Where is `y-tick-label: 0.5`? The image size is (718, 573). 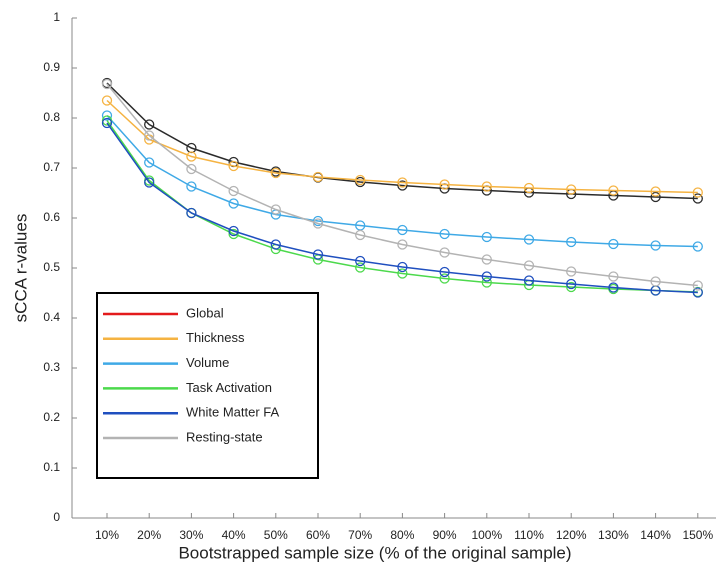 y-tick-label: 0.5 is located at coordinates (51, 267).